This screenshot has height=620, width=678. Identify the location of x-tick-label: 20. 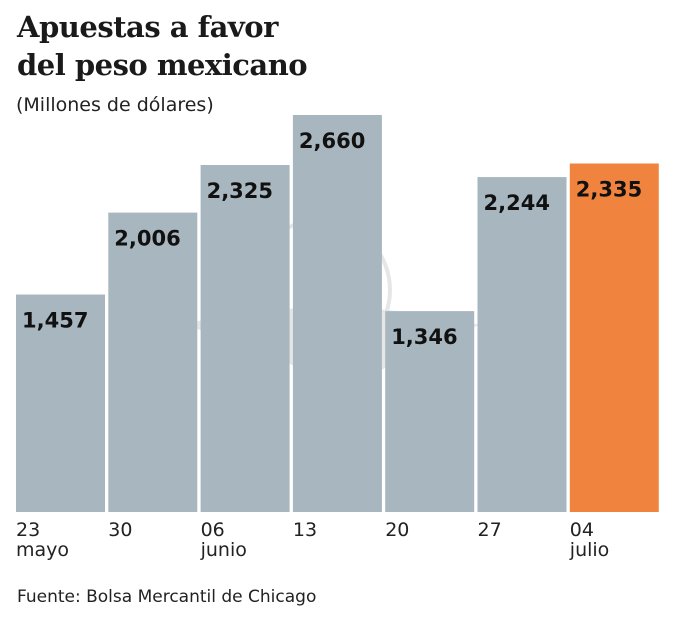
(397, 530).